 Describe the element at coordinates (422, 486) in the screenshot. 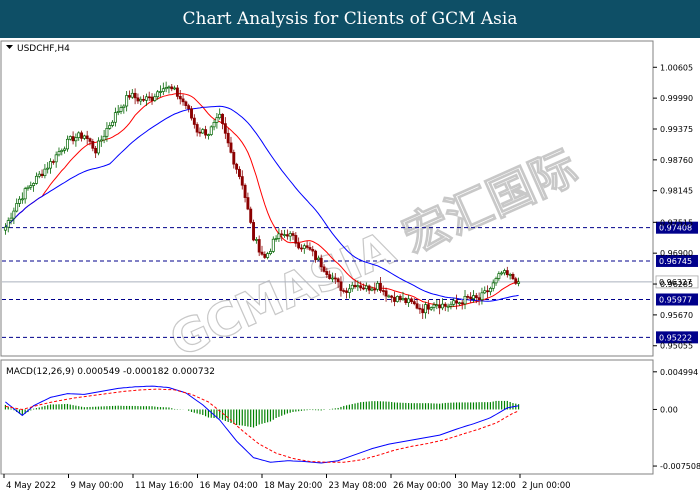

I see `time-tick-label: 26 May 00:00` at that location.